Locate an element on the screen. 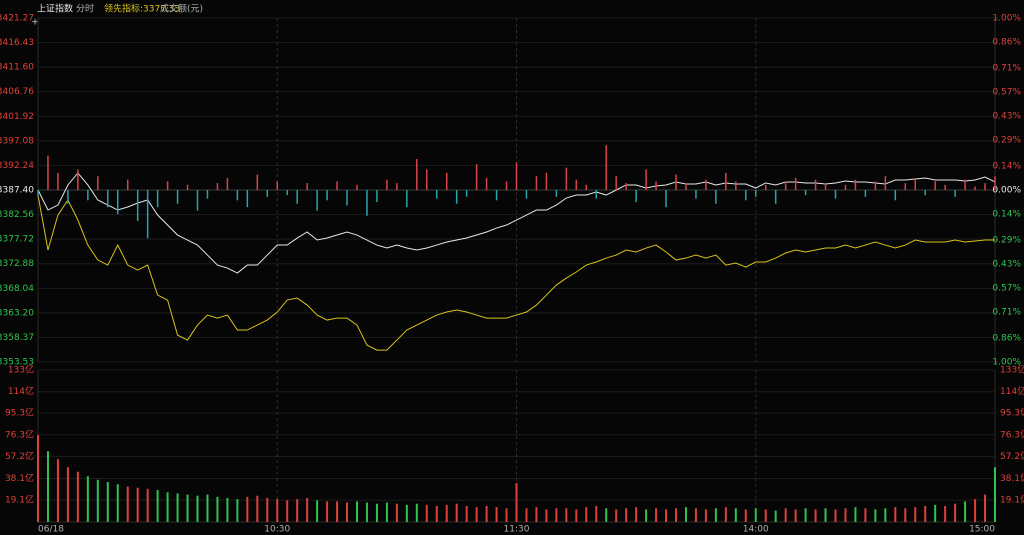  y-tick-label: 3397.08 is located at coordinates (17, 141).